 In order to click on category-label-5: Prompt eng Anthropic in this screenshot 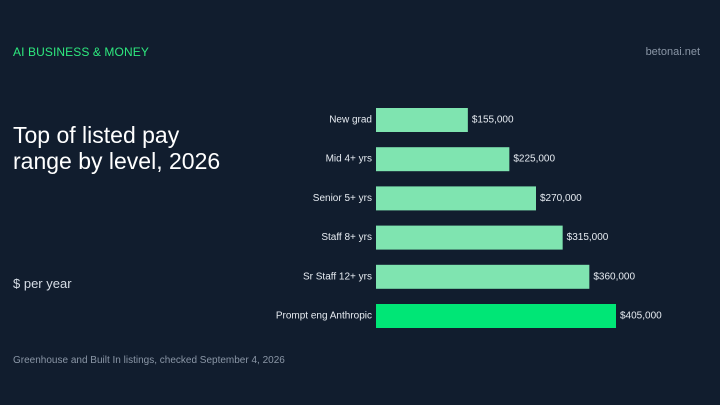, I will do `click(324, 316)`.